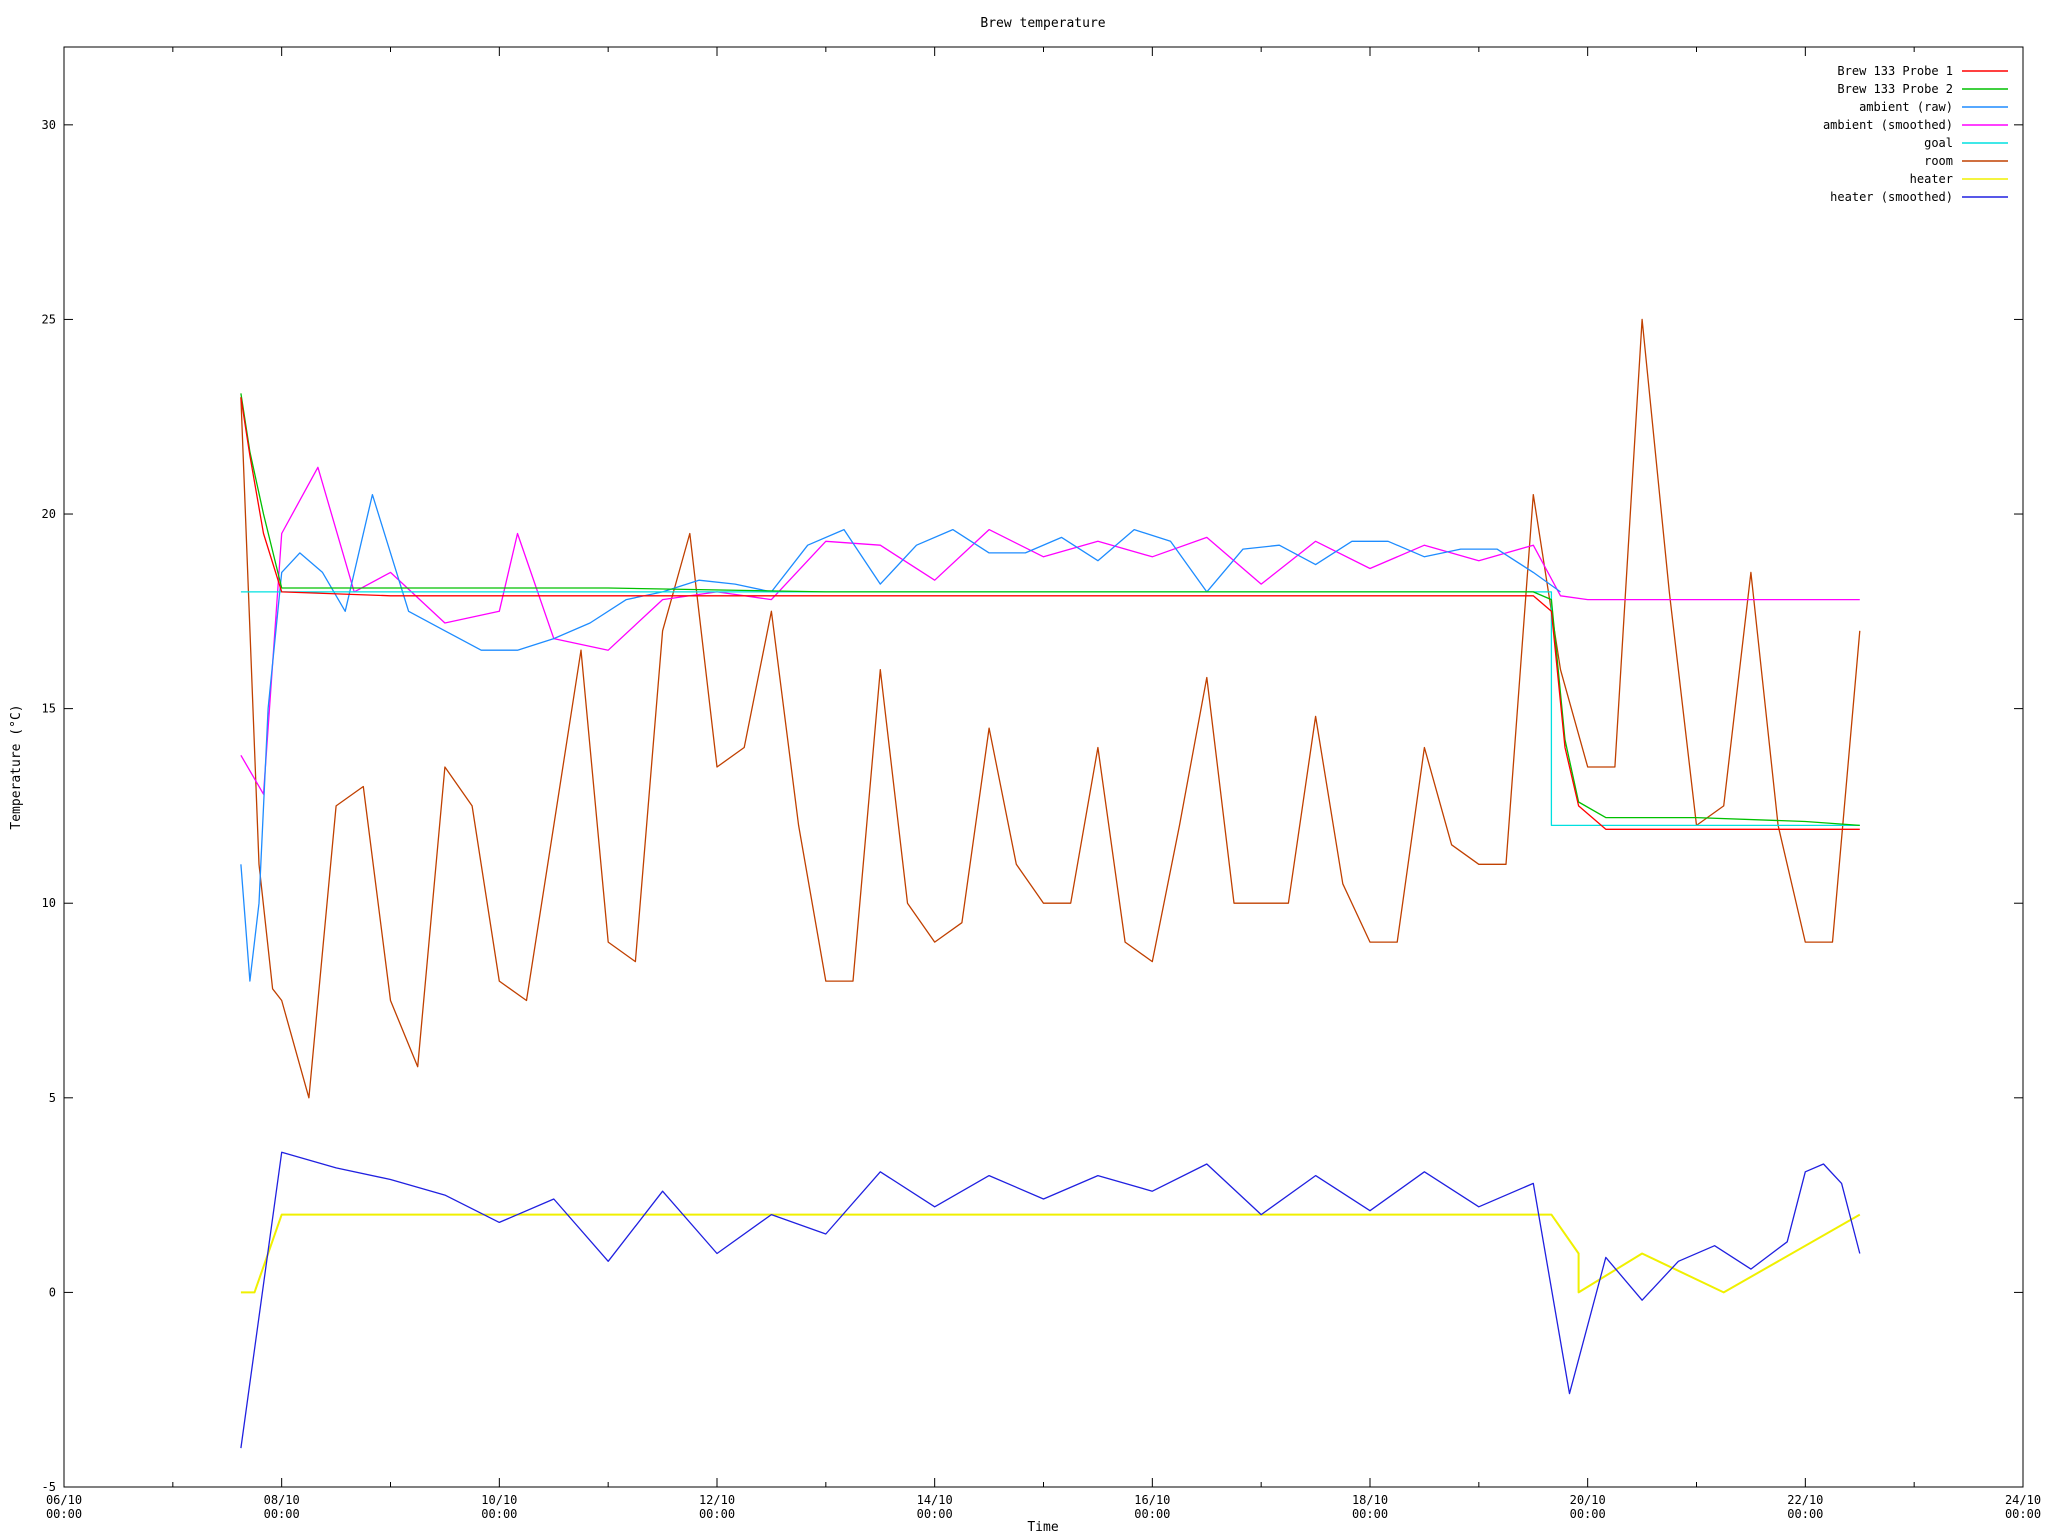 The width and height of the screenshot is (2048, 1536). Describe the element at coordinates (49, 514) in the screenshot. I see `y-tick-label: 20` at that location.